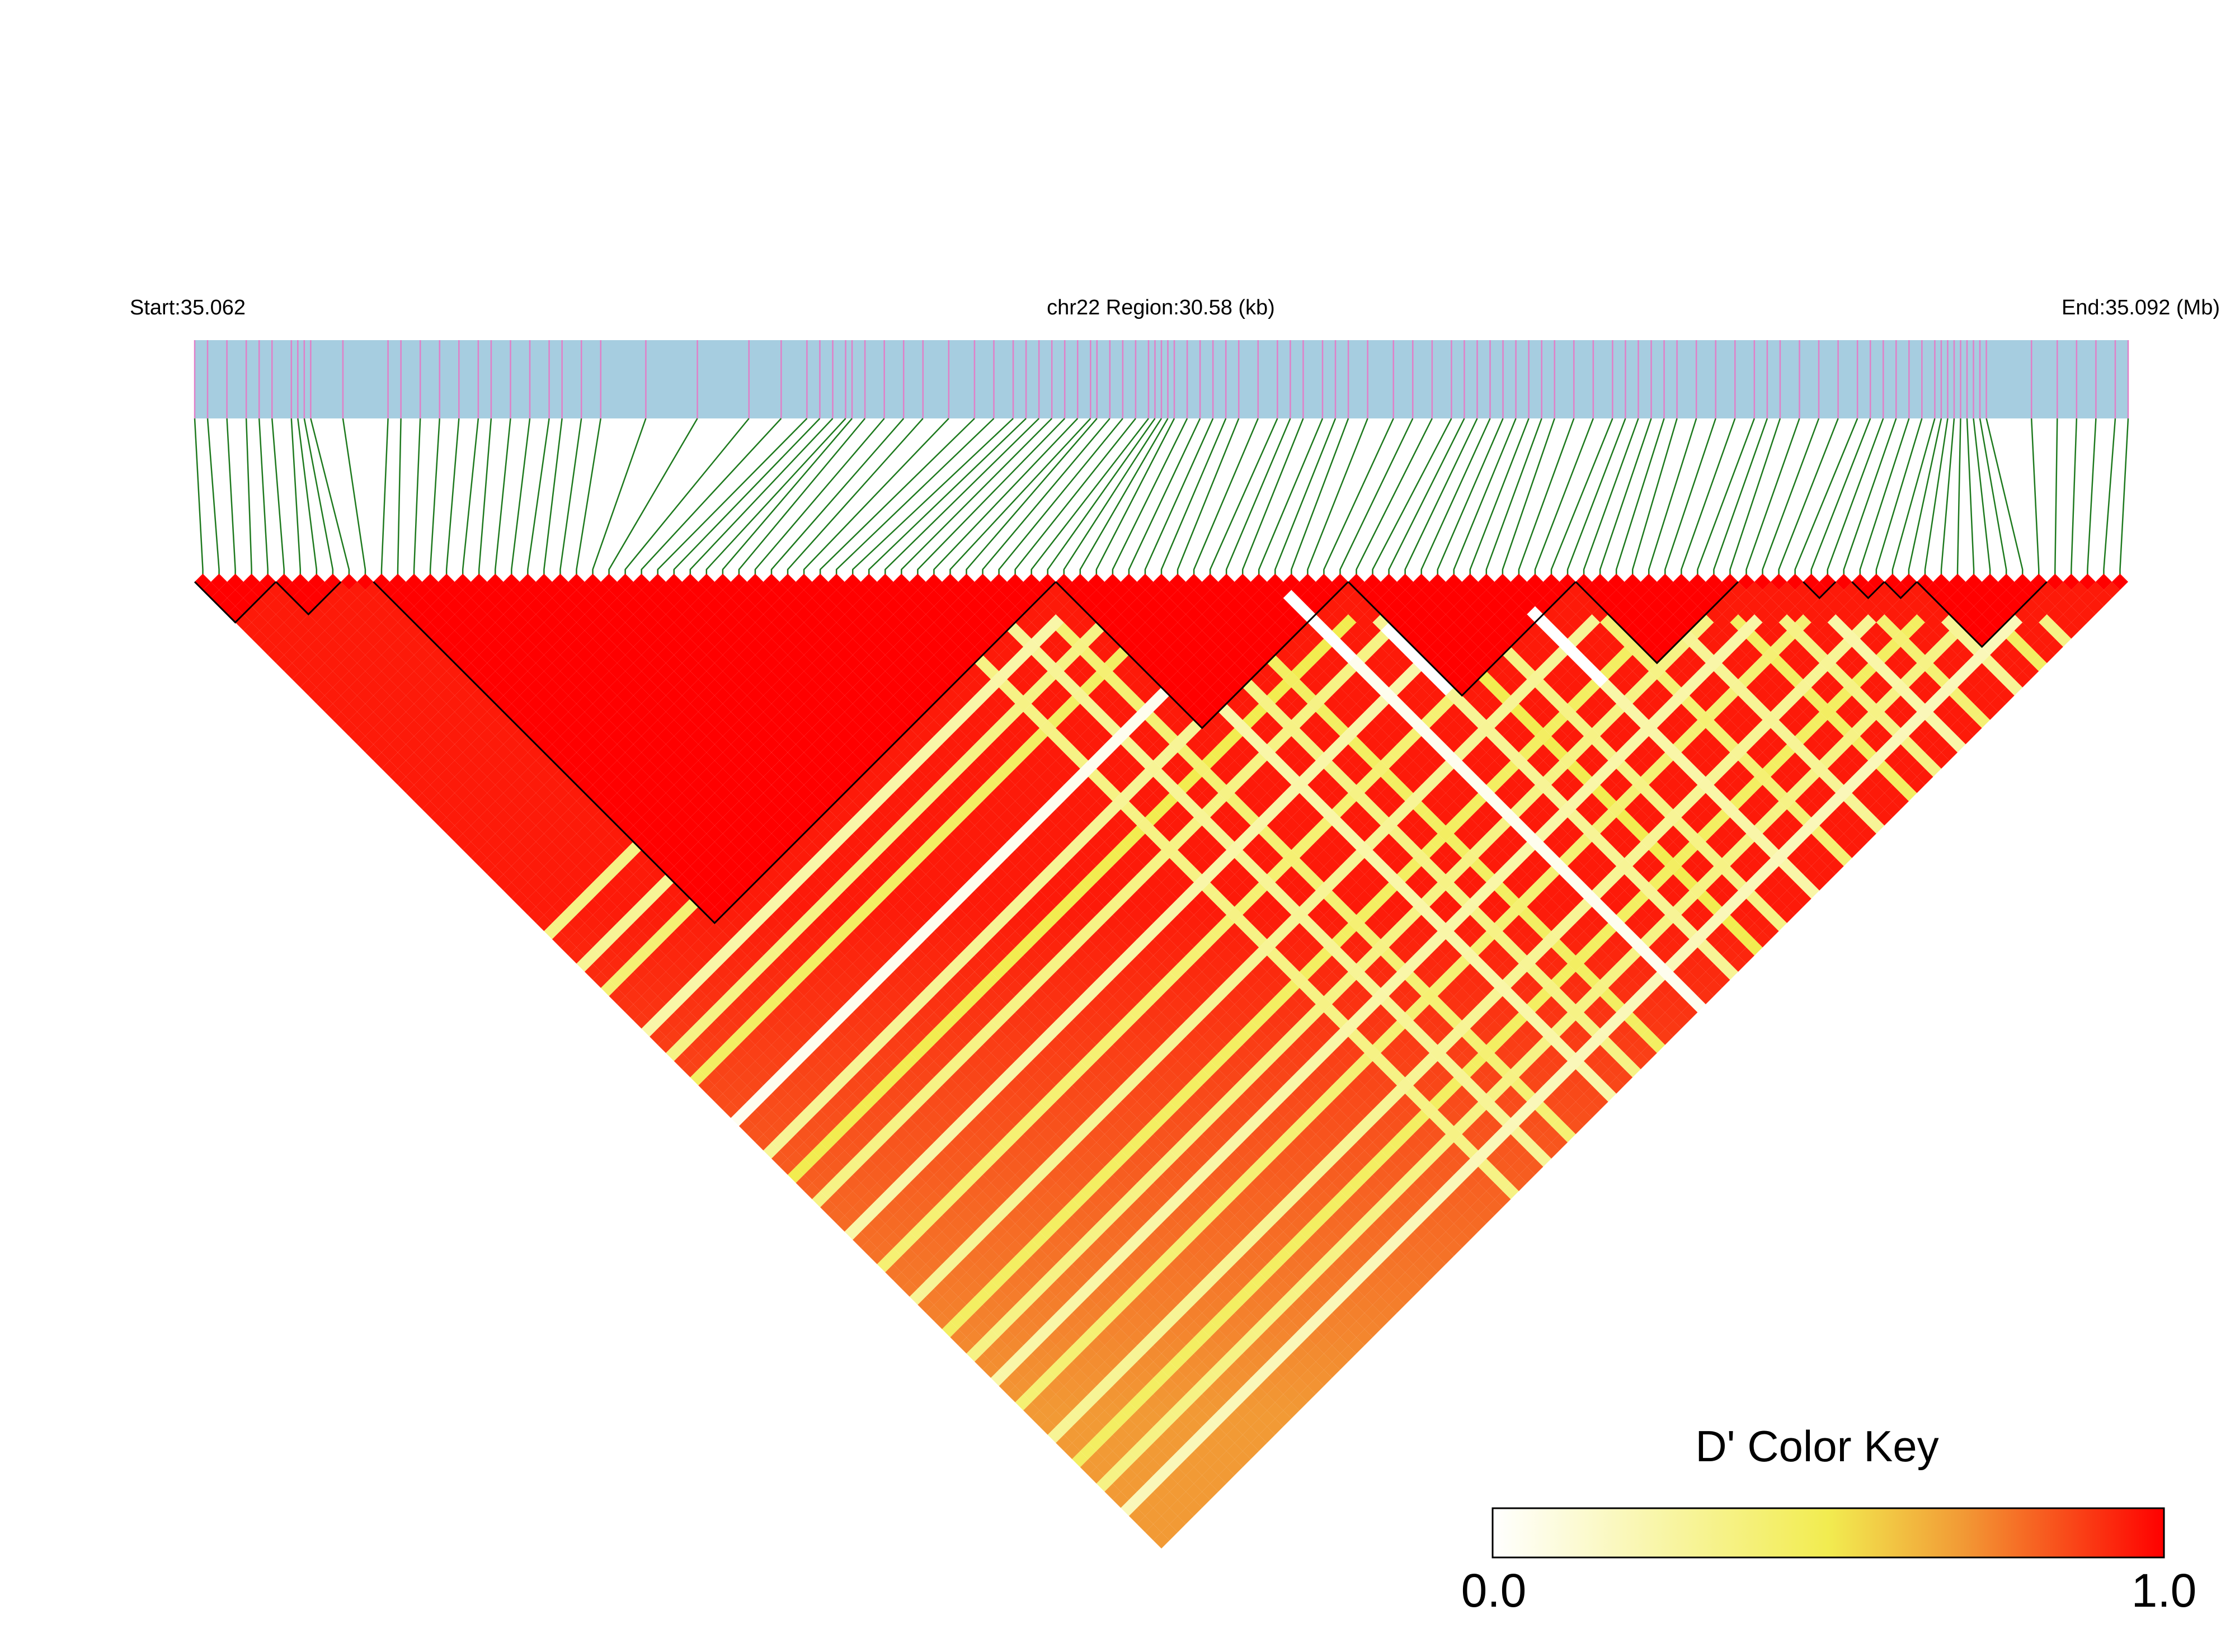 This screenshot has height=1652, width=2235. What do you see at coordinates (188, 308) in the screenshot?
I see `region-start-label: Start:35.062` at bounding box center [188, 308].